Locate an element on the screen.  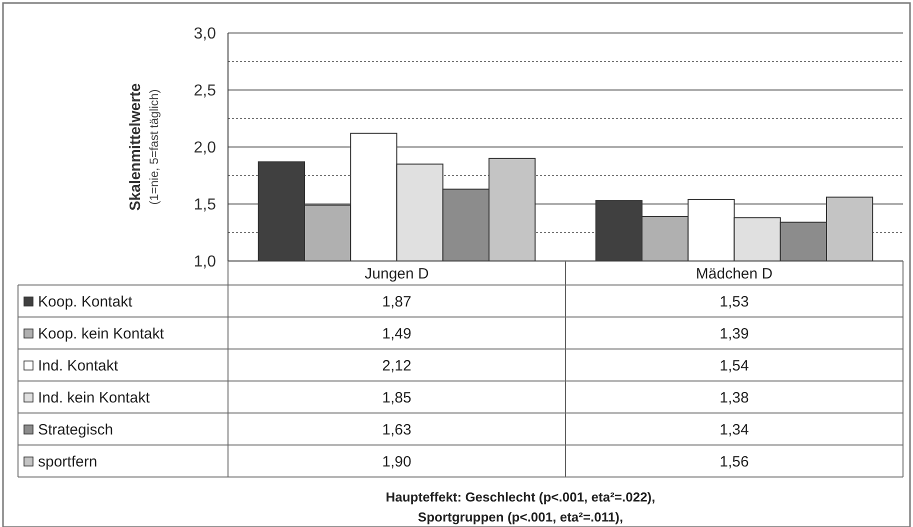
legend-label: Koop. Kontakt is located at coordinates (86, 301).